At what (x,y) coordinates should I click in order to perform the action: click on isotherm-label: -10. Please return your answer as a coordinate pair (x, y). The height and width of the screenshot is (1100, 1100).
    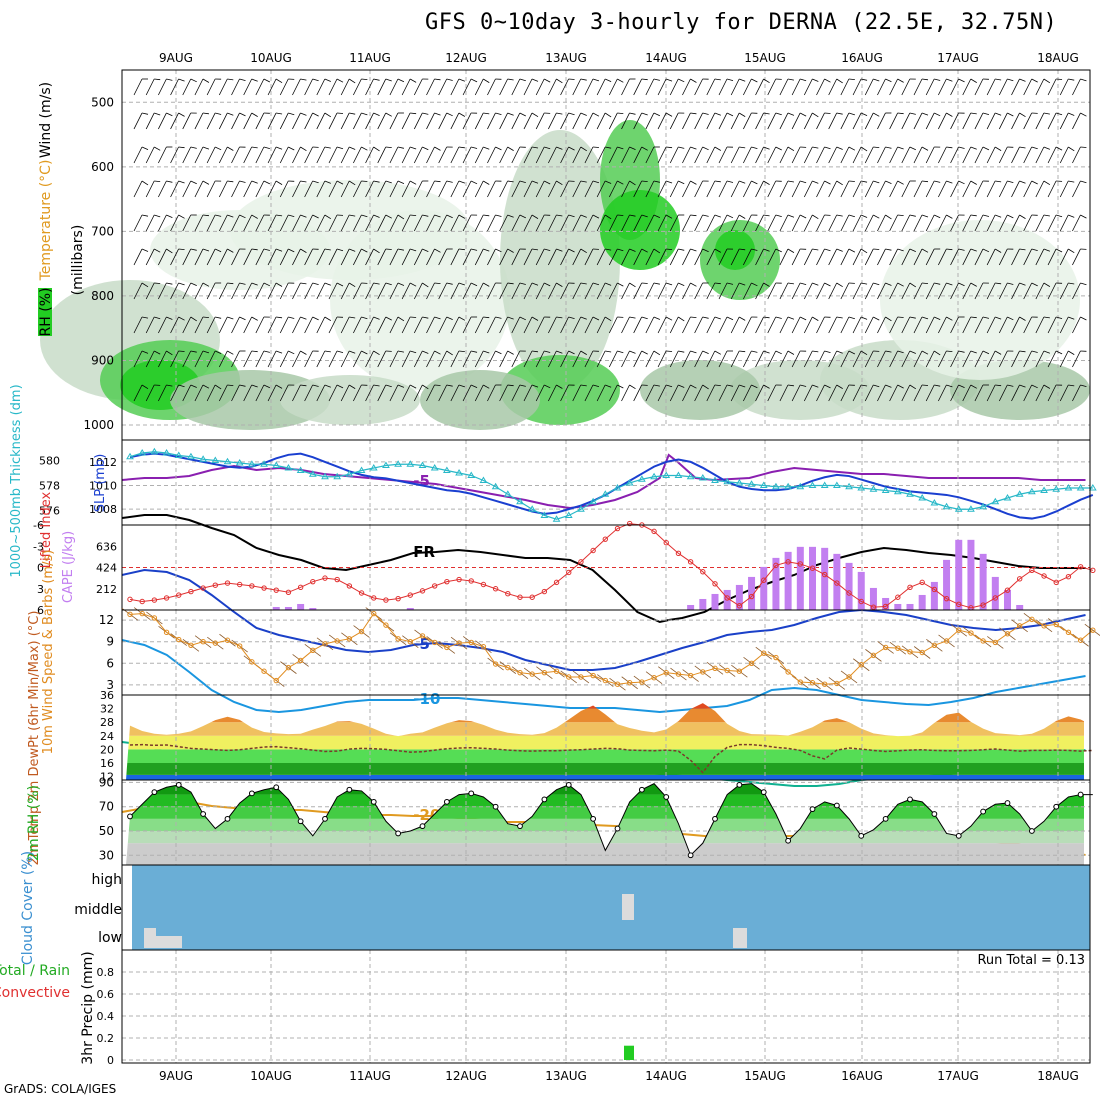
    Looking at the image, I should click on (426, 699).